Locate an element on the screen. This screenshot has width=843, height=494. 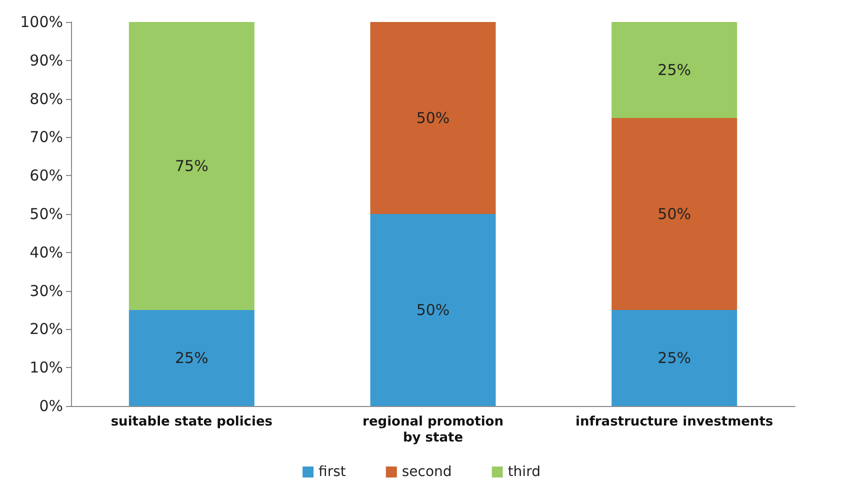
x-tick-label: suitable state policies is located at coordinates (191, 422).